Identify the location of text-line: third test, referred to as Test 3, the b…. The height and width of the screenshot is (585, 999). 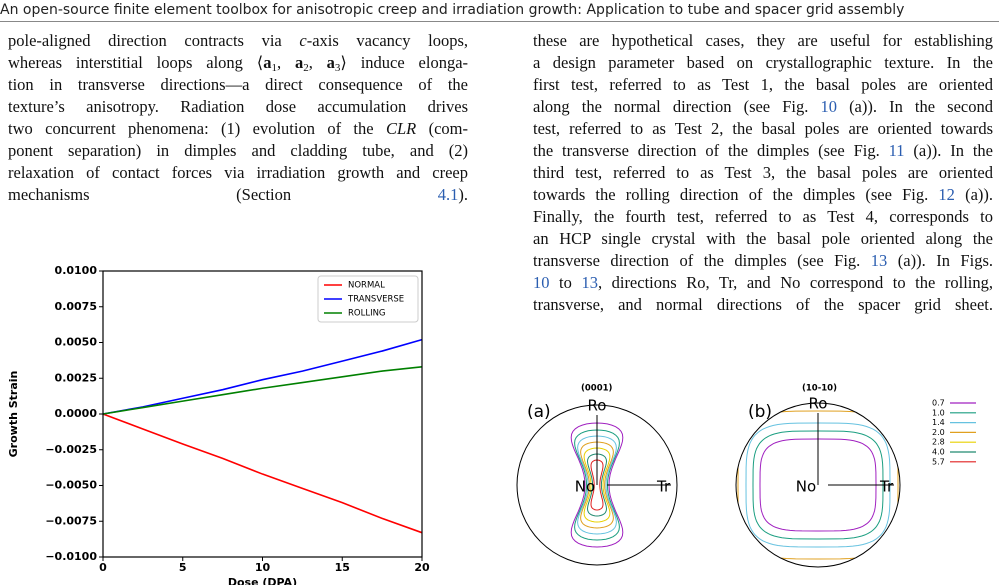
(763, 173).